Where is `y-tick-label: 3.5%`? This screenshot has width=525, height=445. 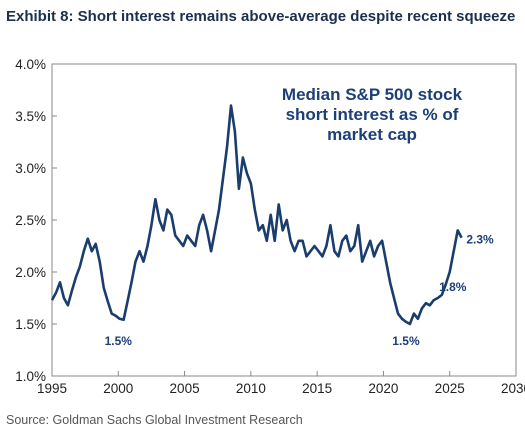 y-tick-label: 3.5% is located at coordinates (30, 116).